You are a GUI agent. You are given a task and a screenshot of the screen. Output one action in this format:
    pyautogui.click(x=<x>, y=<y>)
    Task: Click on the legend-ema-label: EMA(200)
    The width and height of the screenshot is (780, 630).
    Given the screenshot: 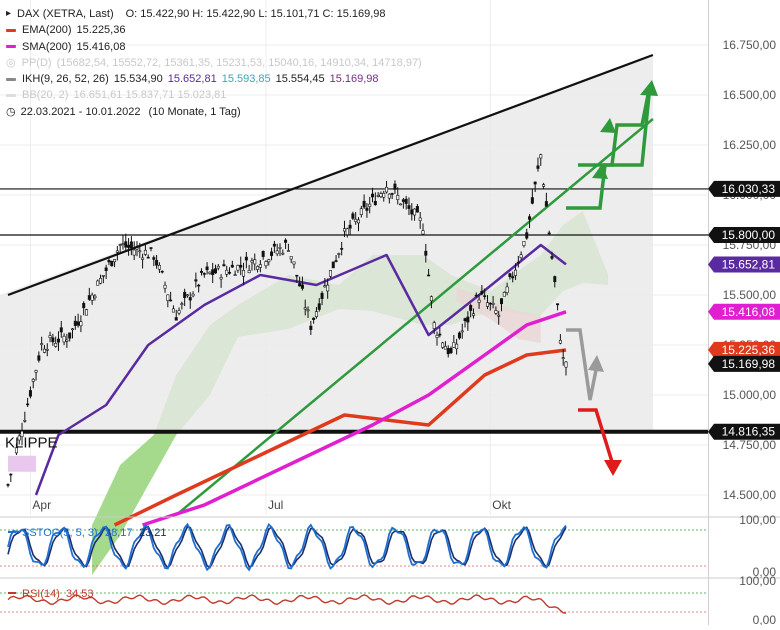 What is the action you would take?
    pyautogui.click(x=47, y=30)
    